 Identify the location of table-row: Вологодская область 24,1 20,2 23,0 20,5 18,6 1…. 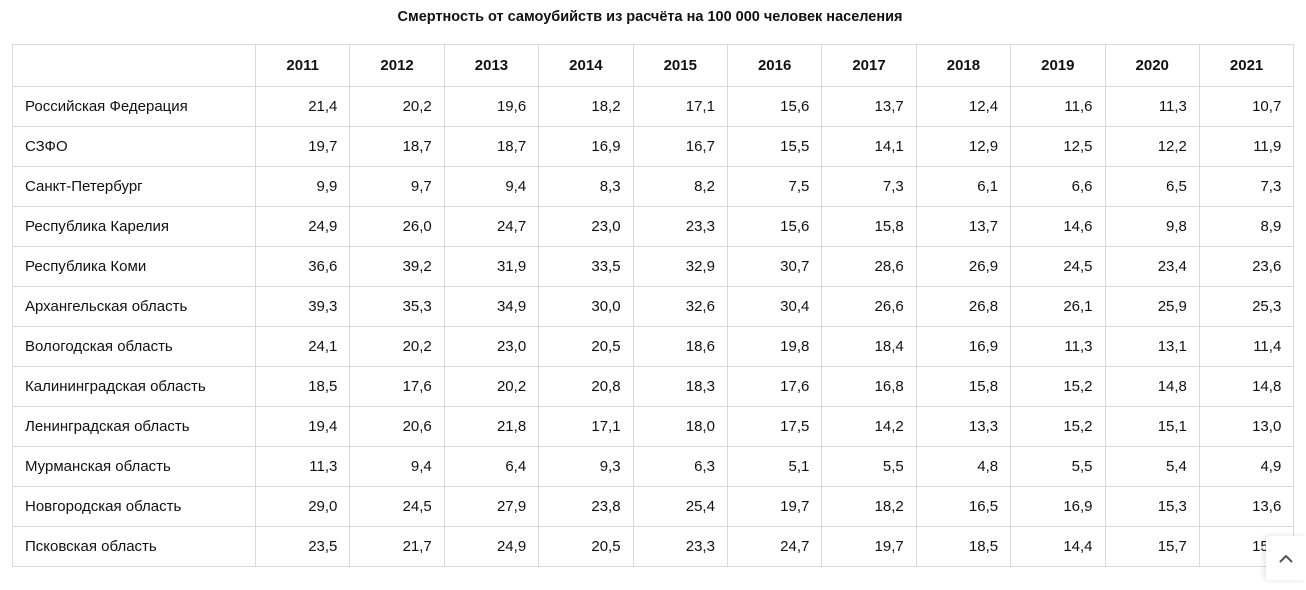
(653, 346).